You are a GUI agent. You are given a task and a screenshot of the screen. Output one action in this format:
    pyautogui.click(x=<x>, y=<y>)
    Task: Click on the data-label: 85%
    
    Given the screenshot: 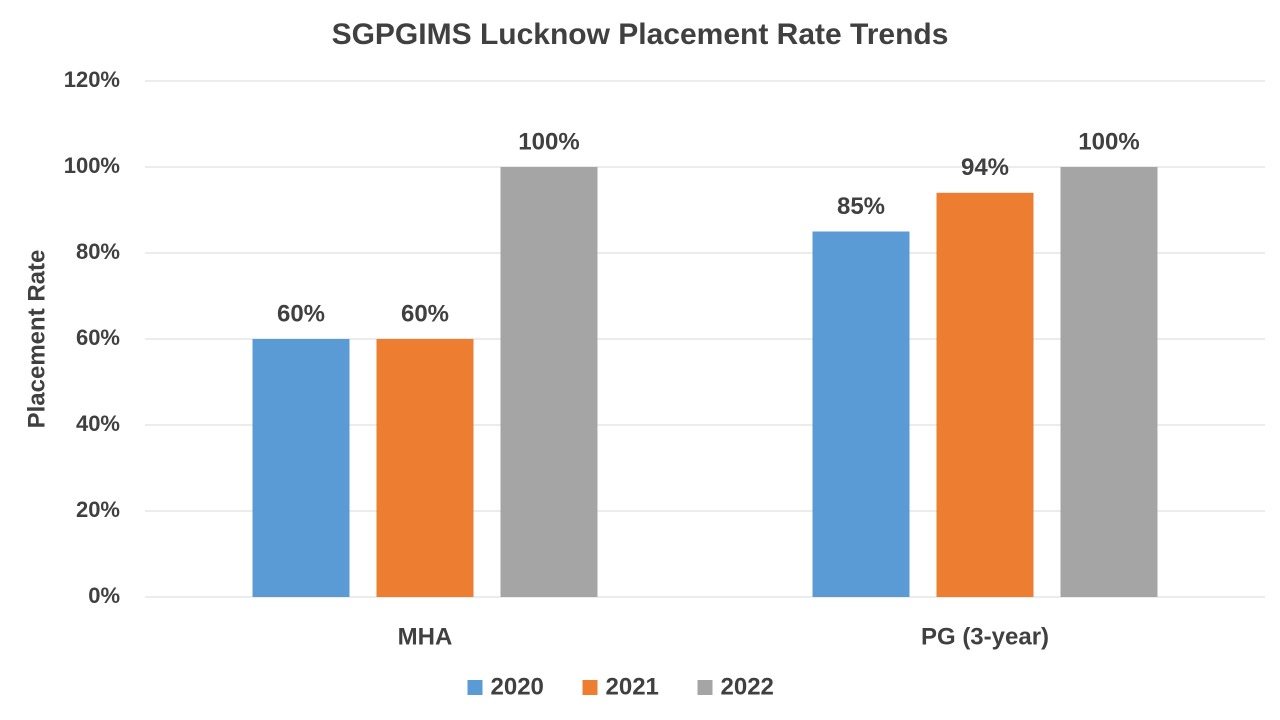 What is the action you would take?
    pyautogui.click(x=861, y=206)
    